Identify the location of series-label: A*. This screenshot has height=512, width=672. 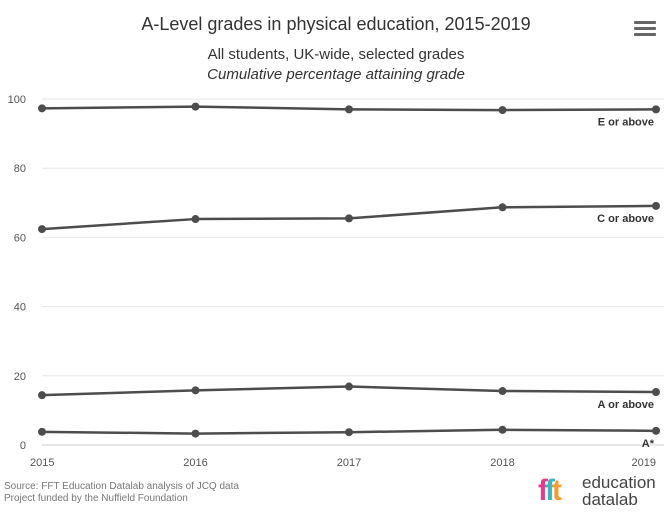
(648, 444).